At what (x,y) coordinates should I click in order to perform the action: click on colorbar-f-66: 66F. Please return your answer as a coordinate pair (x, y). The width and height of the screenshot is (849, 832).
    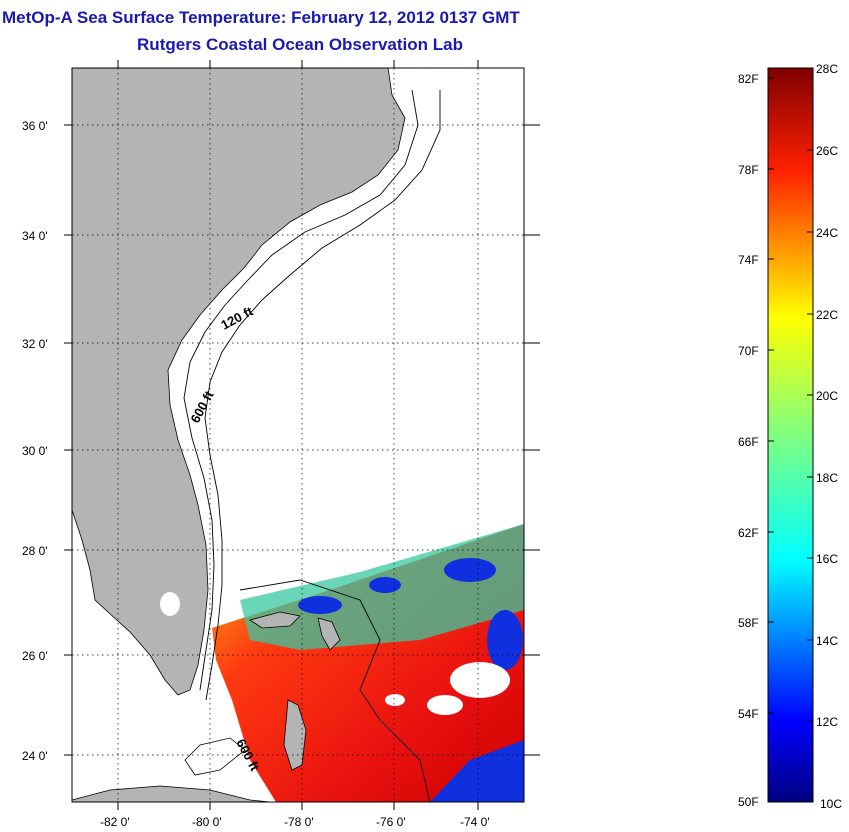
    Looking at the image, I should click on (748, 442).